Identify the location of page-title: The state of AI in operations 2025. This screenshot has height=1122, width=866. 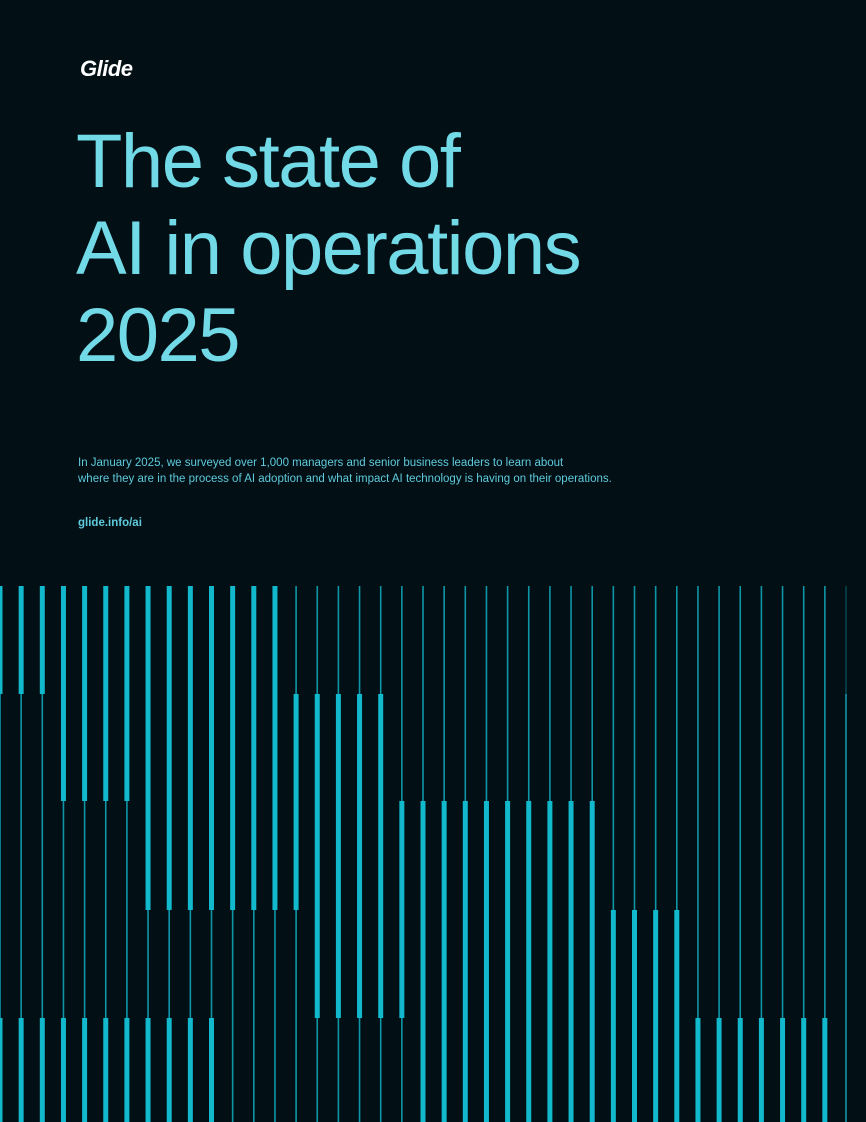
(329, 248).